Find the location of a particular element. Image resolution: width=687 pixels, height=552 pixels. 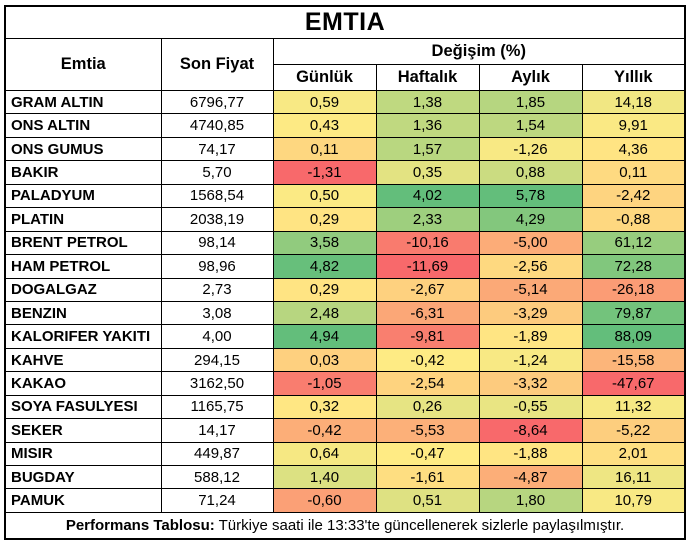

table-row: BAKIR 5,70 -1,31 0,35 0,88 0,11 is located at coordinates (345, 172).